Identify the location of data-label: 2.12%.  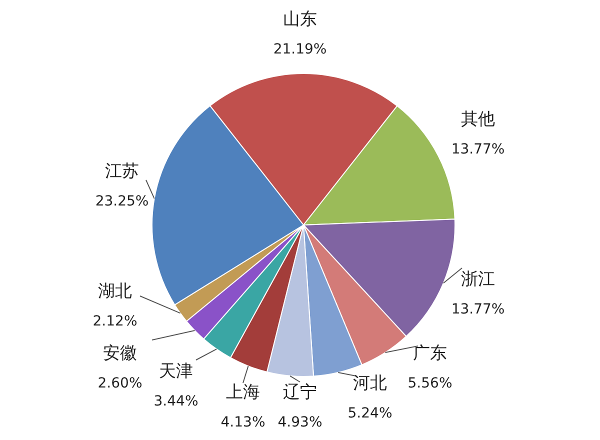
(115, 322).